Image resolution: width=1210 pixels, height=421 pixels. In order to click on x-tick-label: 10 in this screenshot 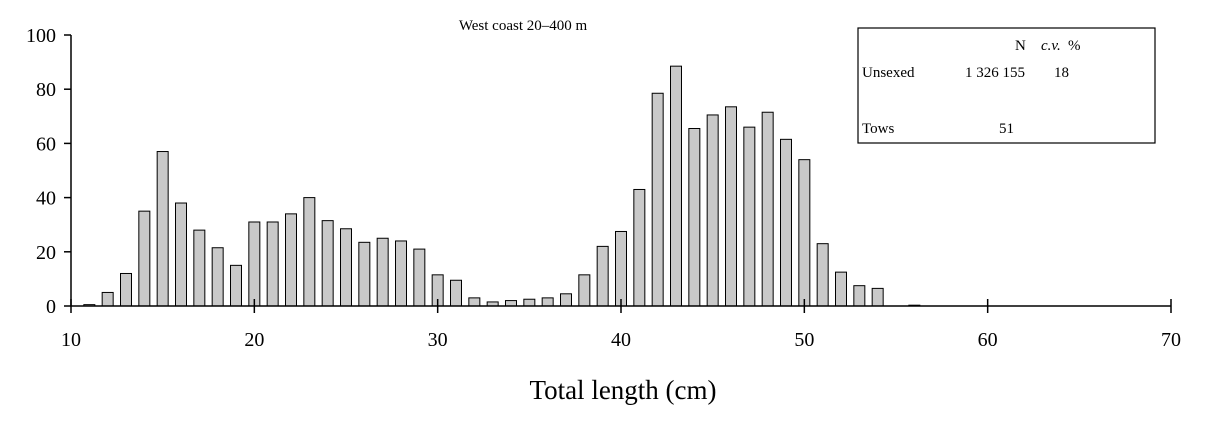, I will do `click(71, 340)`.